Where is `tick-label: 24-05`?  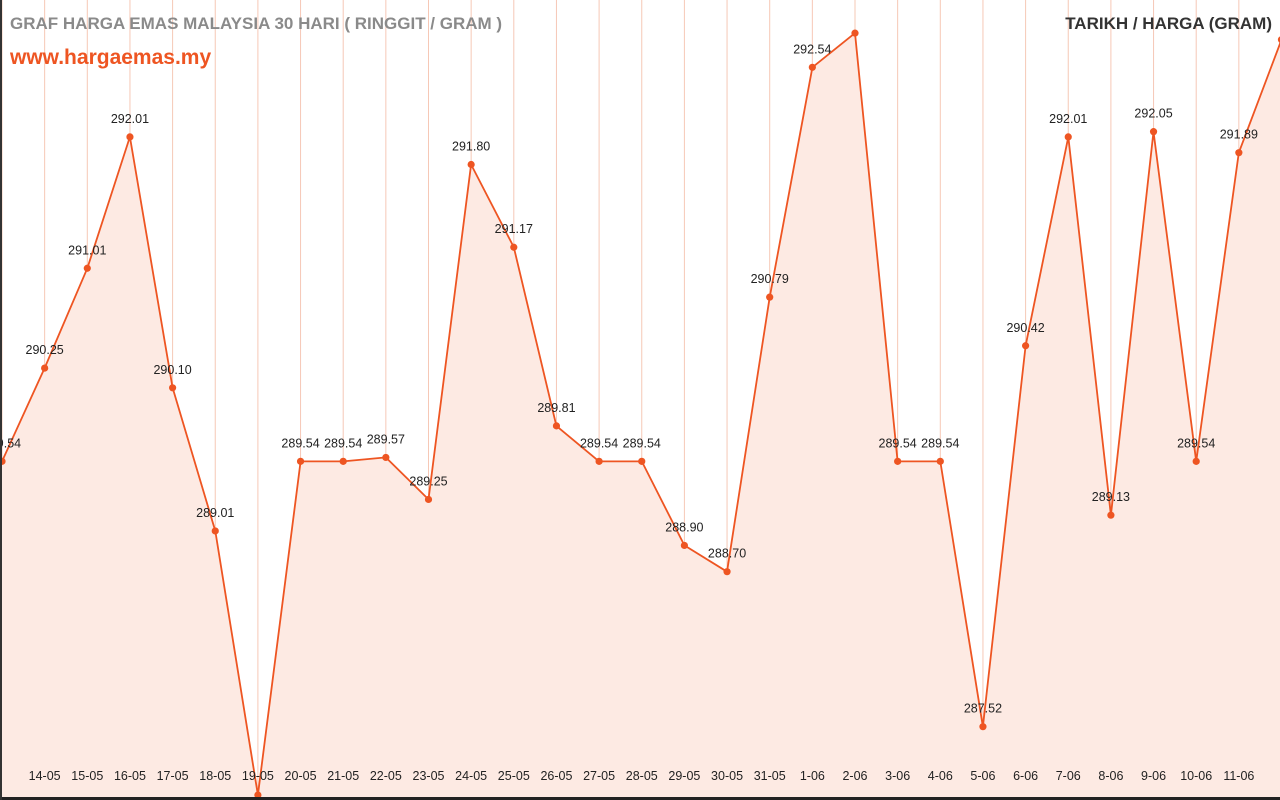 tick-label: 24-05 is located at coordinates (471, 776).